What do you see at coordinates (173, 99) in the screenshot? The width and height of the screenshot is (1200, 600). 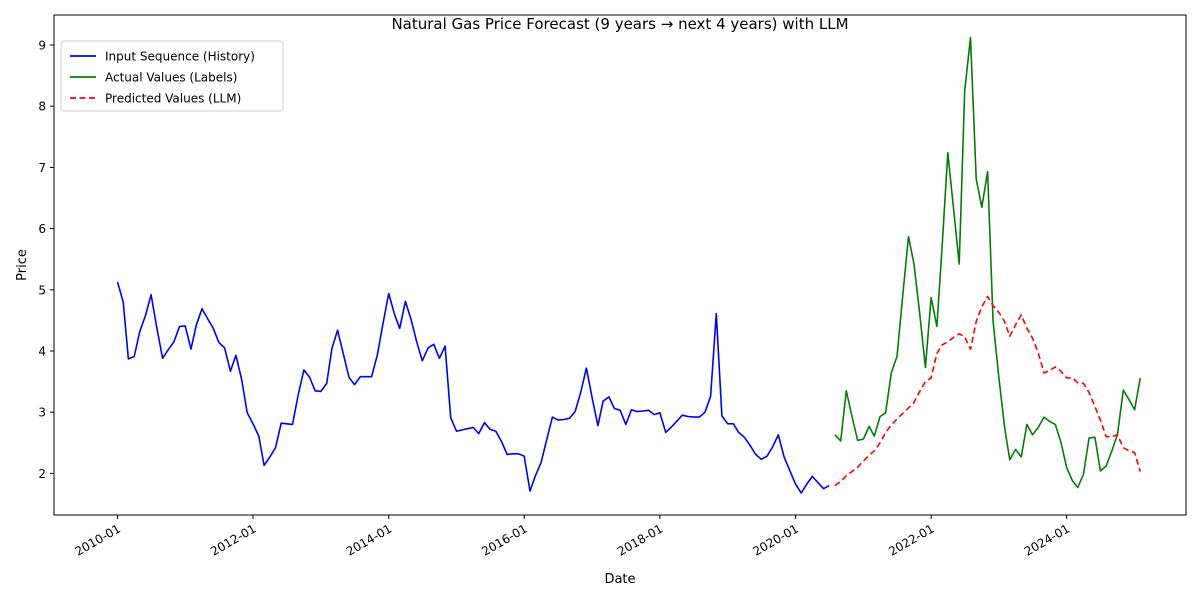 I see `legend-label-3: Predicted Values (LLM)` at bounding box center [173, 99].